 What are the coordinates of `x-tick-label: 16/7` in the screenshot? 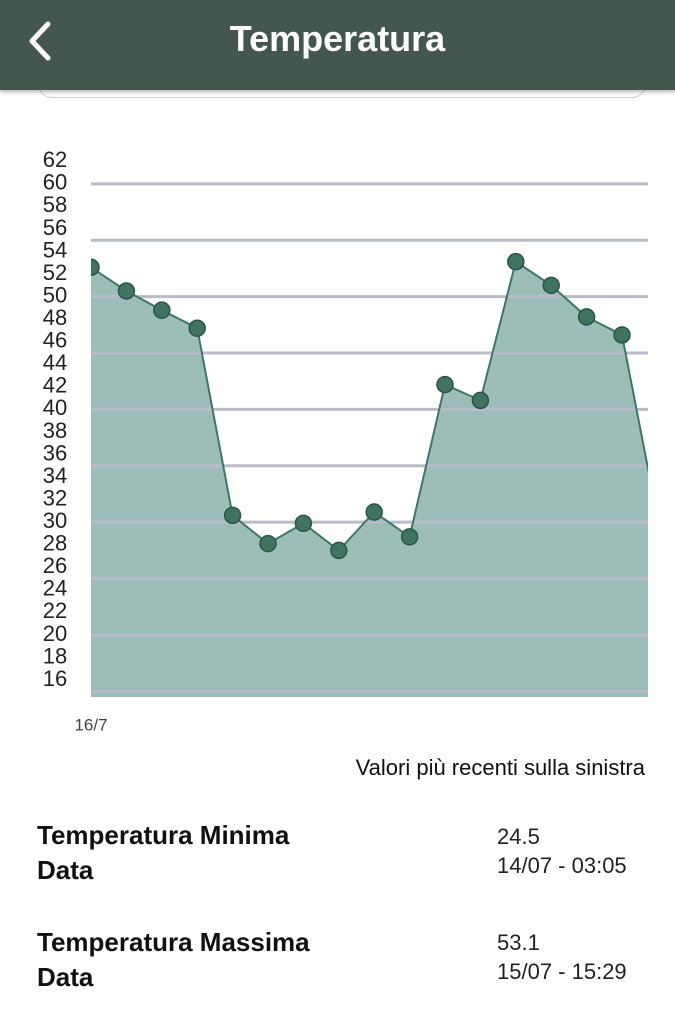 It's located at (90, 724).